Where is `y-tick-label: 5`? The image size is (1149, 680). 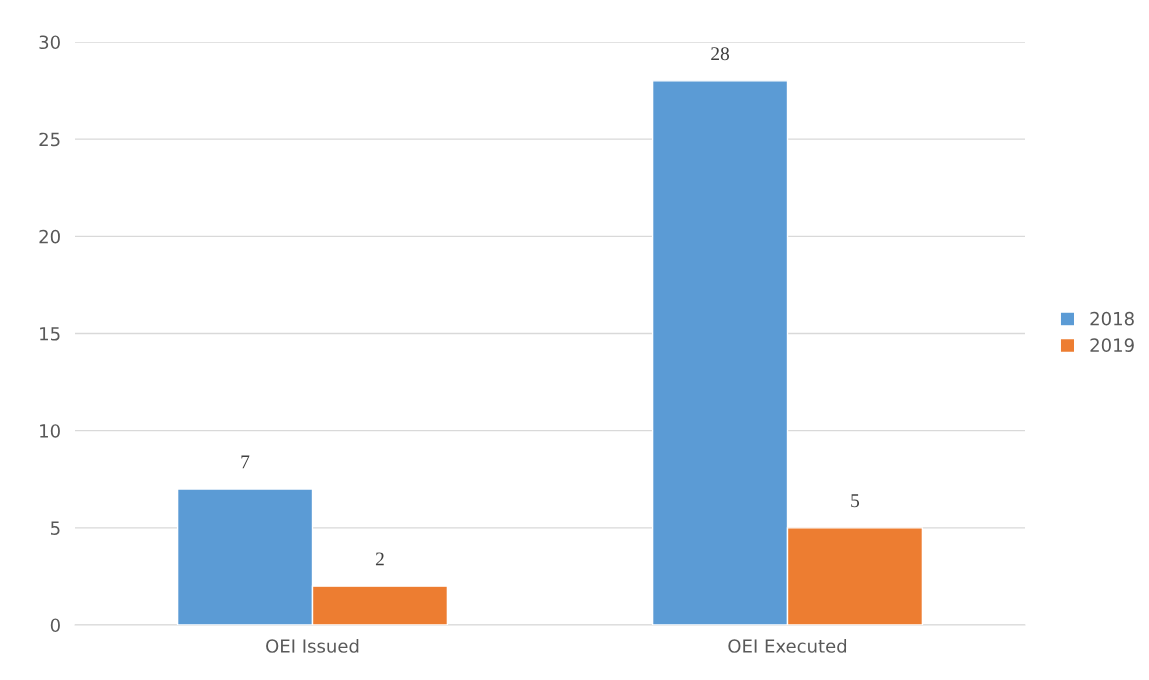 y-tick-label: 5 is located at coordinates (55, 528).